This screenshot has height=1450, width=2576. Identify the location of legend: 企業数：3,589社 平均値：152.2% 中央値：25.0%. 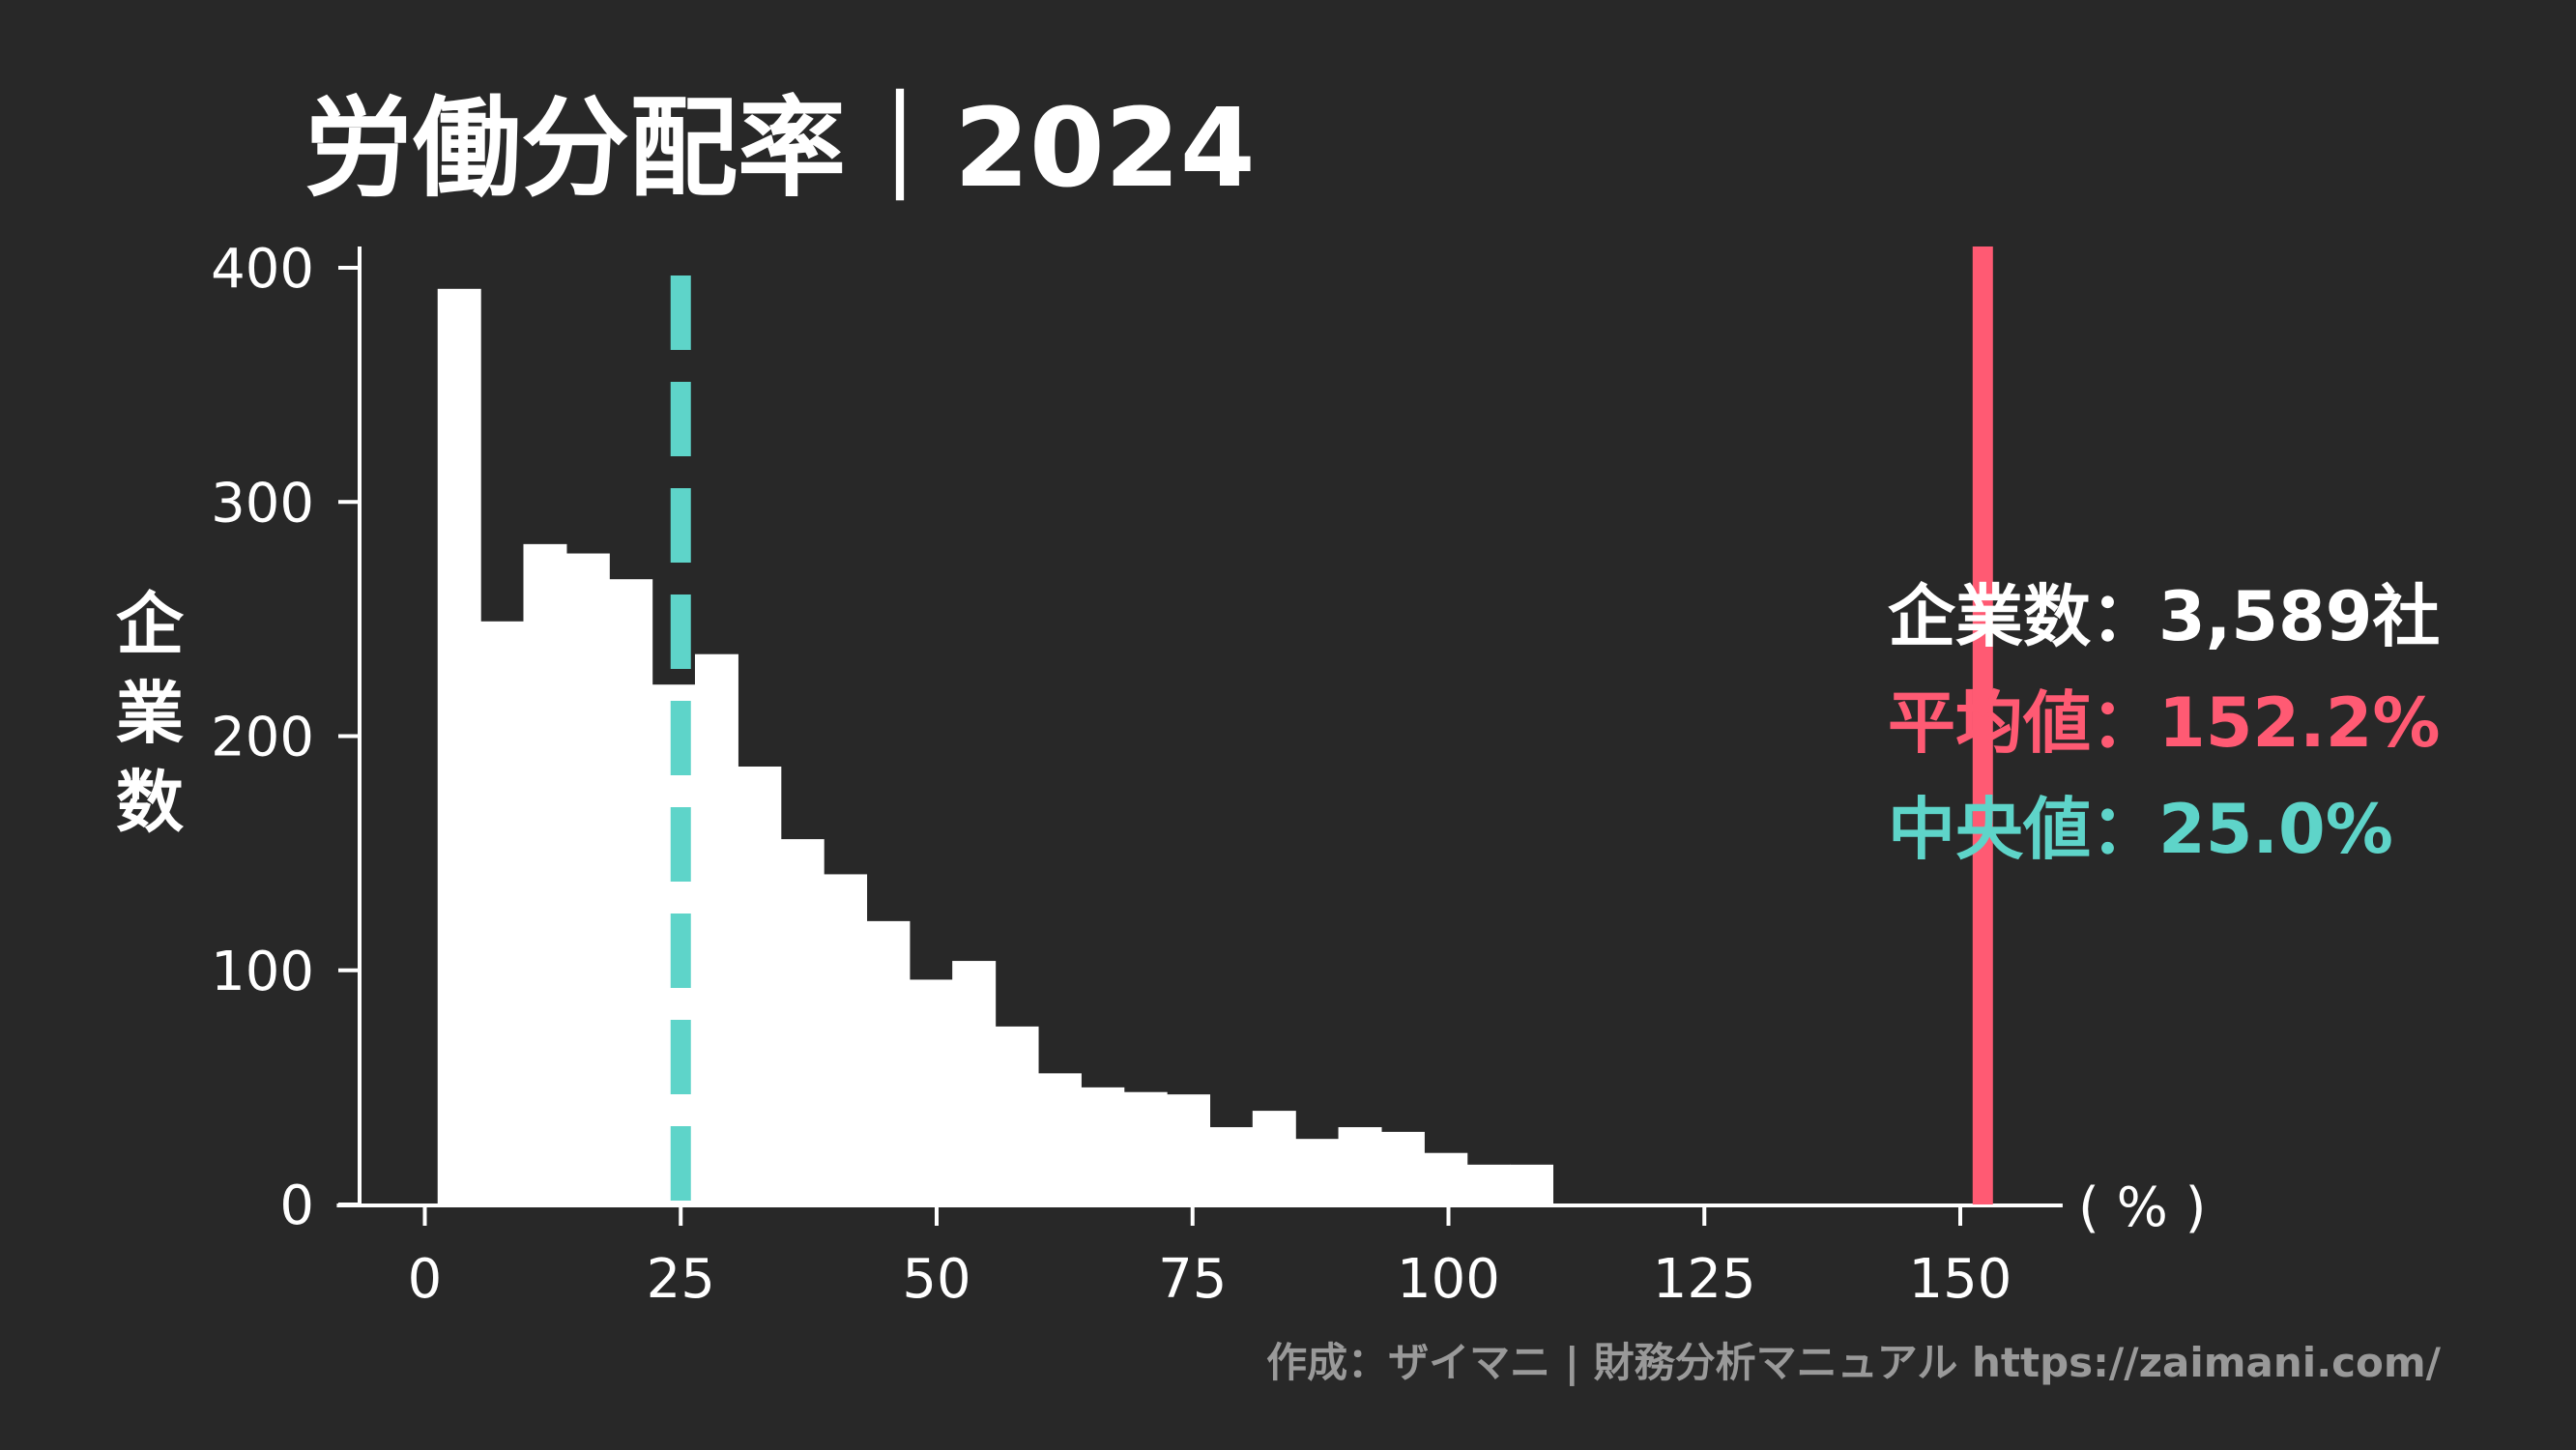
(2164, 723).